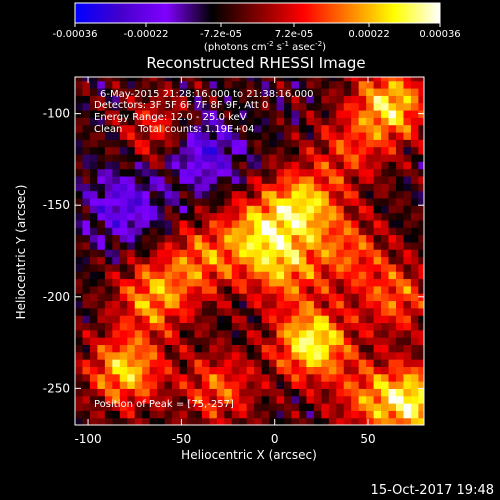 The width and height of the screenshot is (500, 500). I want to click on footer-date: 15-Oct-2017 19:48, so click(432, 490).